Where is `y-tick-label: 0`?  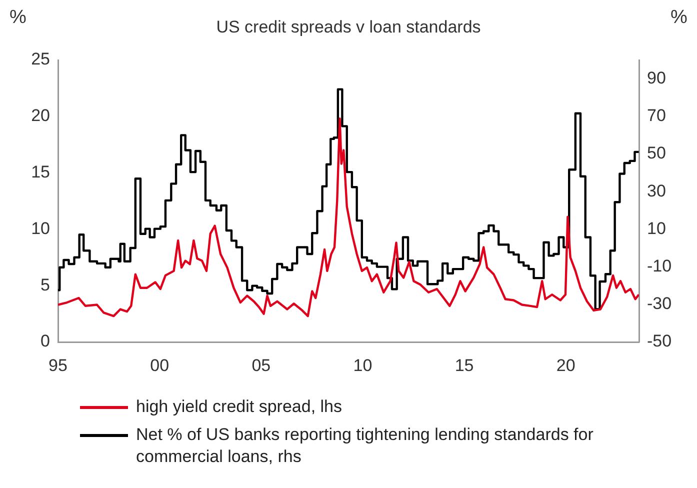 y-tick-label: 0 is located at coordinates (45, 341).